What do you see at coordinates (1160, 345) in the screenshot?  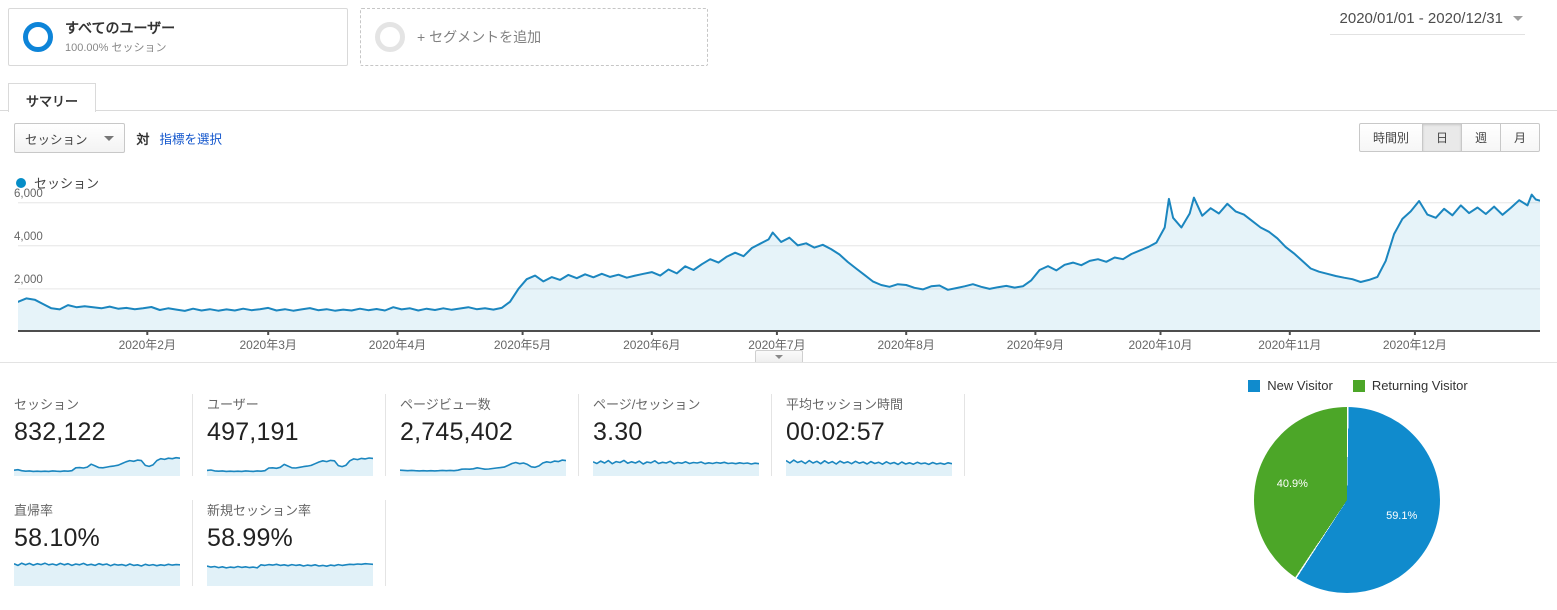 I see `x-axis-tick-label: 2020年10月` at bounding box center [1160, 345].